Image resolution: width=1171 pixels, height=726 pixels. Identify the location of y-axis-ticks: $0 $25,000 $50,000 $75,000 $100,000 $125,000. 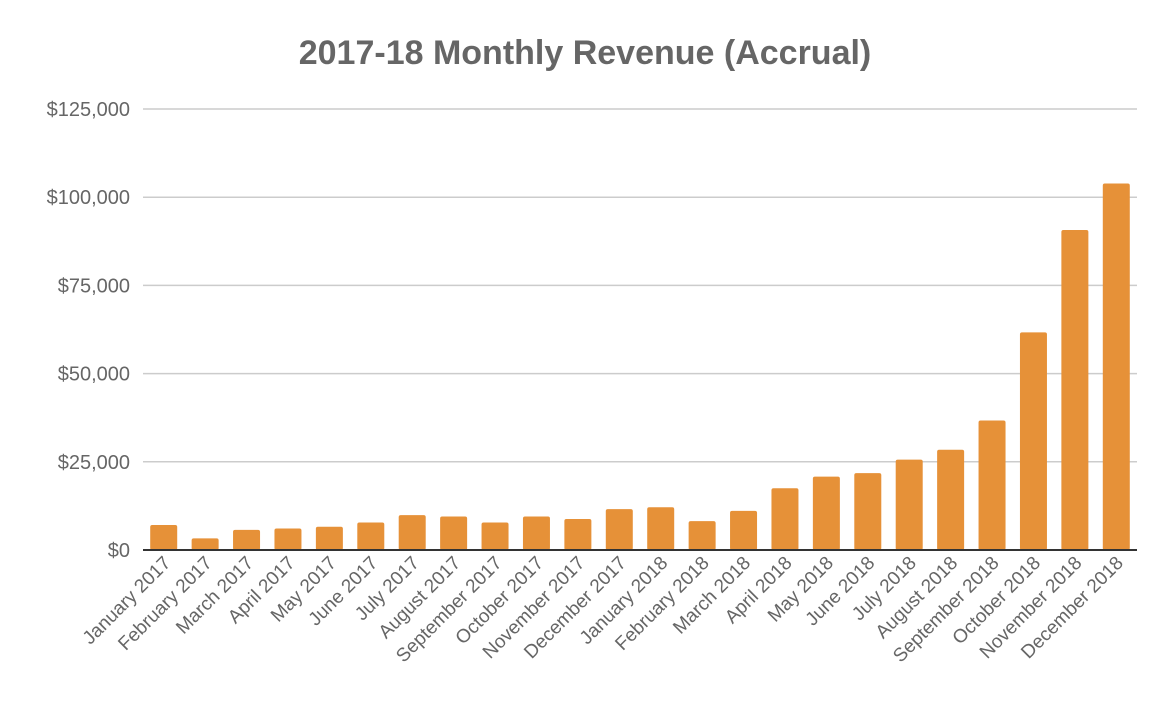
(88, 330).